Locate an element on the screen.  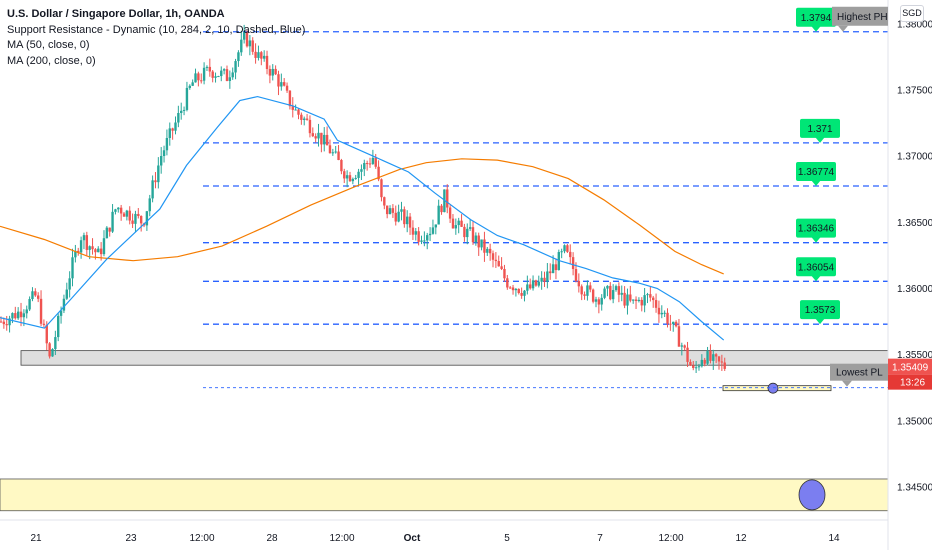
resistance-label-5: 1.3573 is located at coordinates (820, 312).